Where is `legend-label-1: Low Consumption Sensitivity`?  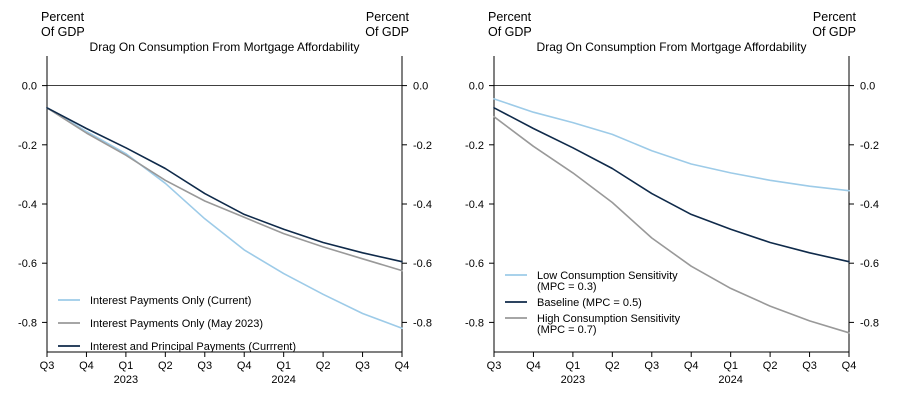 legend-label-1: Low Consumption Sensitivity is located at coordinates (607, 276).